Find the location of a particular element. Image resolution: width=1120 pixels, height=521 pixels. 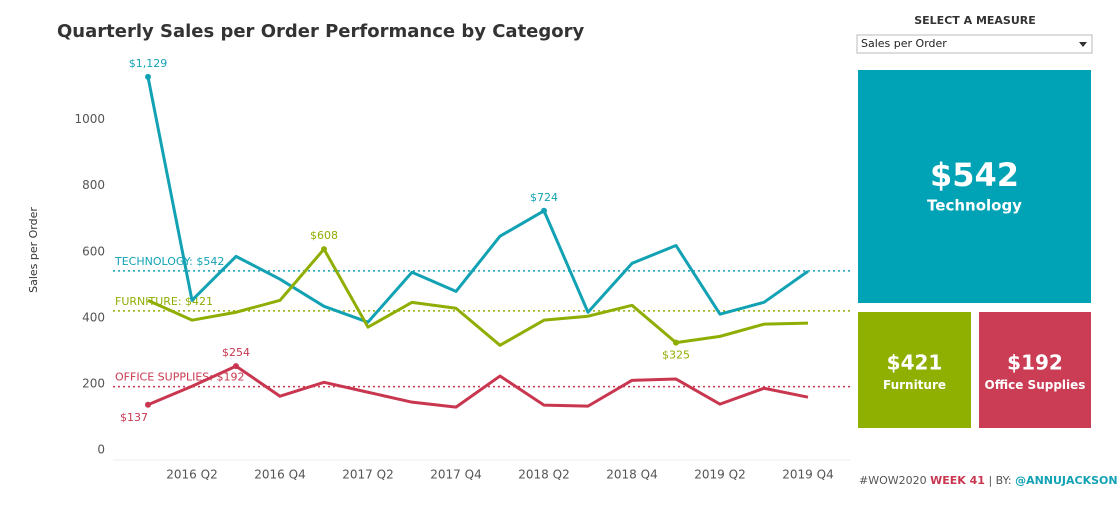

tile-value: $421 is located at coordinates (915, 363).